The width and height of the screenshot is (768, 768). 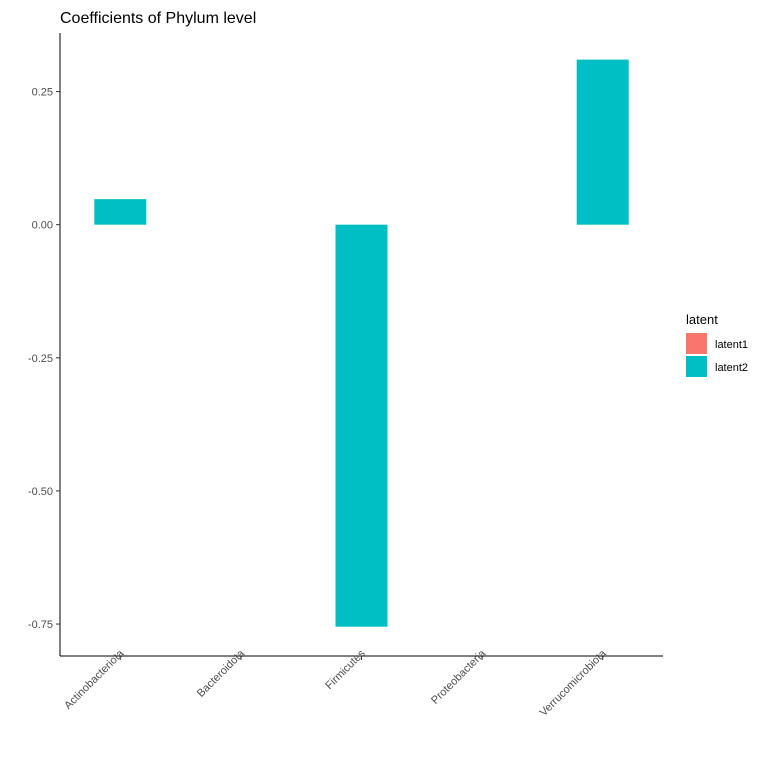 I want to click on y-tick-label: 0.25, so click(x=42, y=93).